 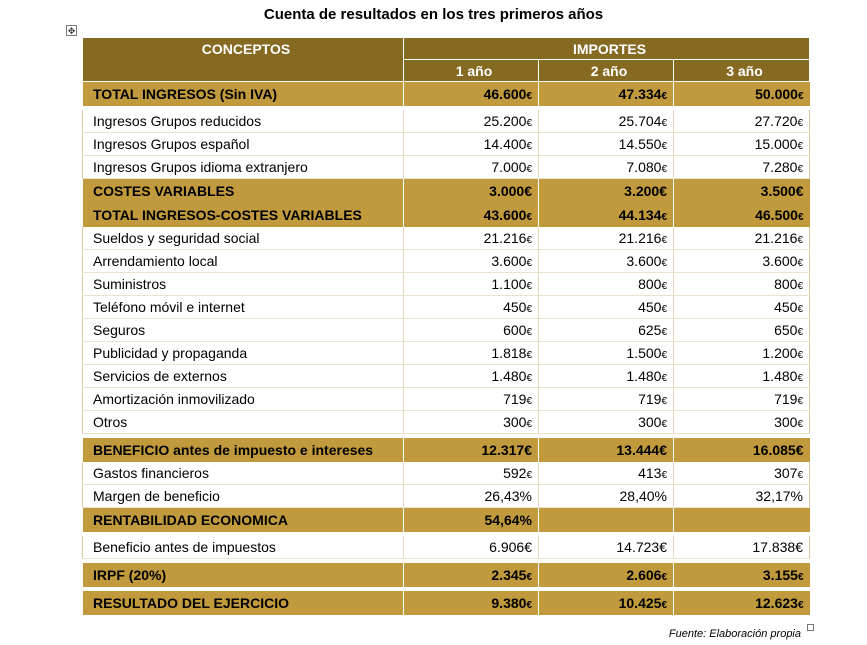 I want to click on row-value-year-3: 15.000€, so click(x=741, y=144).